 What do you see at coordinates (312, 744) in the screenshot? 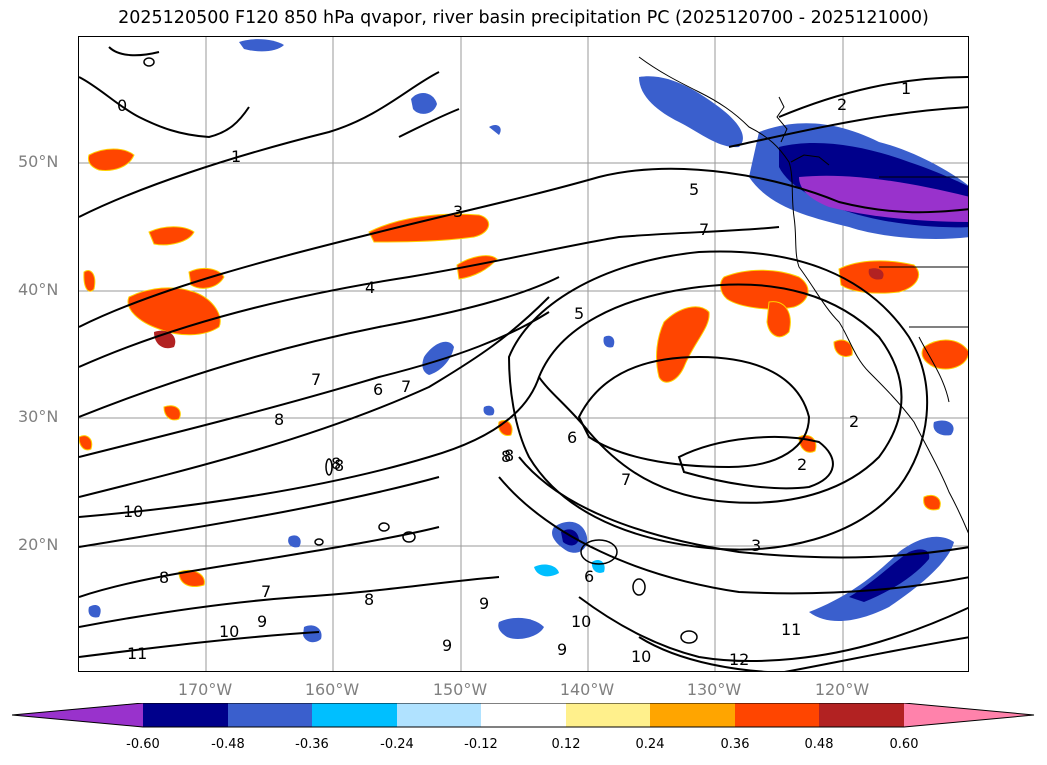
I see `colorbar-tick: -0.36` at bounding box center [312, 744].